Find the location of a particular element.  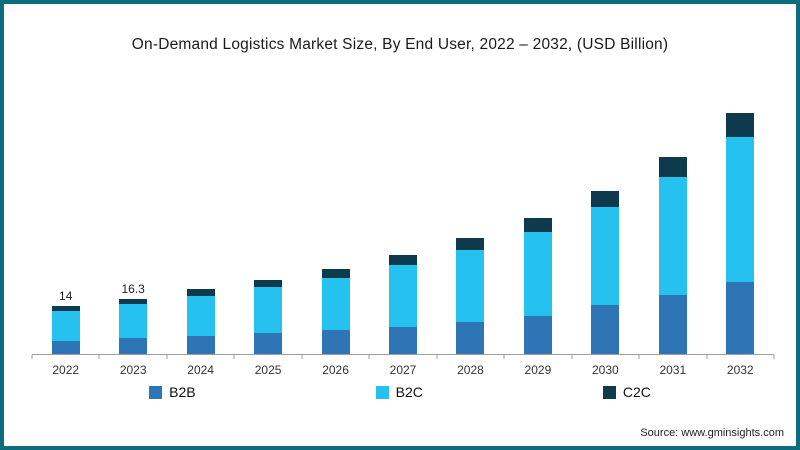

segment-c2c-2029 is located at coordinates (537, 225).